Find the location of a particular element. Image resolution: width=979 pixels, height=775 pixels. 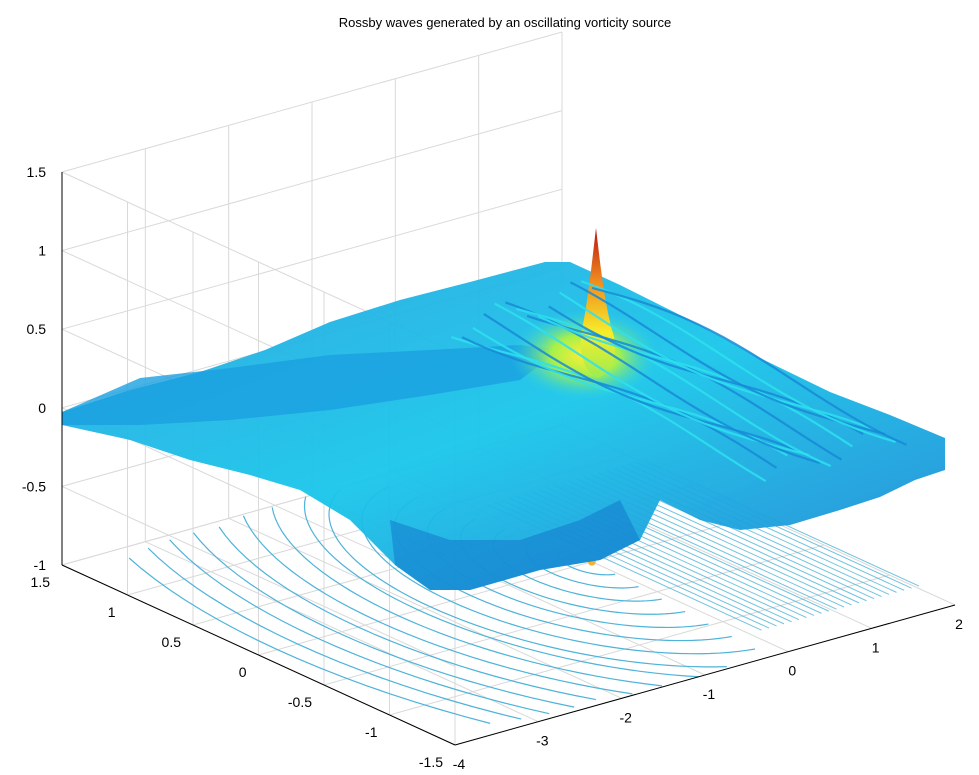

y-tick-label: -1.5 is located at coordinates (431, 762).